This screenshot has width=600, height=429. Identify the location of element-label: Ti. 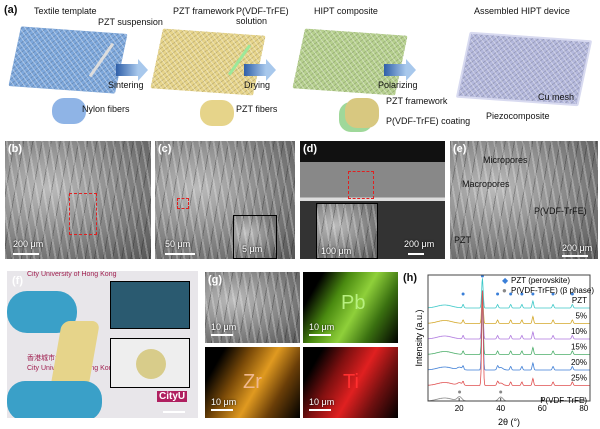
(351, 382).